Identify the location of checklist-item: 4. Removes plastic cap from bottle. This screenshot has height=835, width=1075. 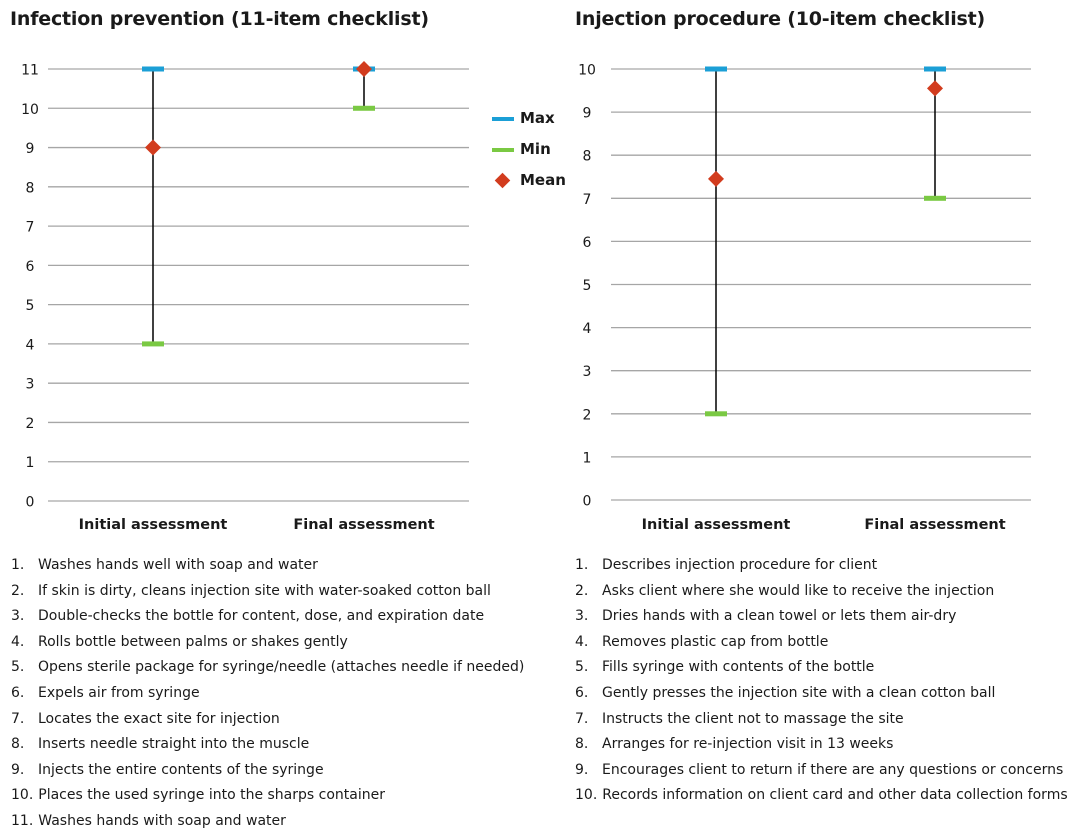
(825, 643).